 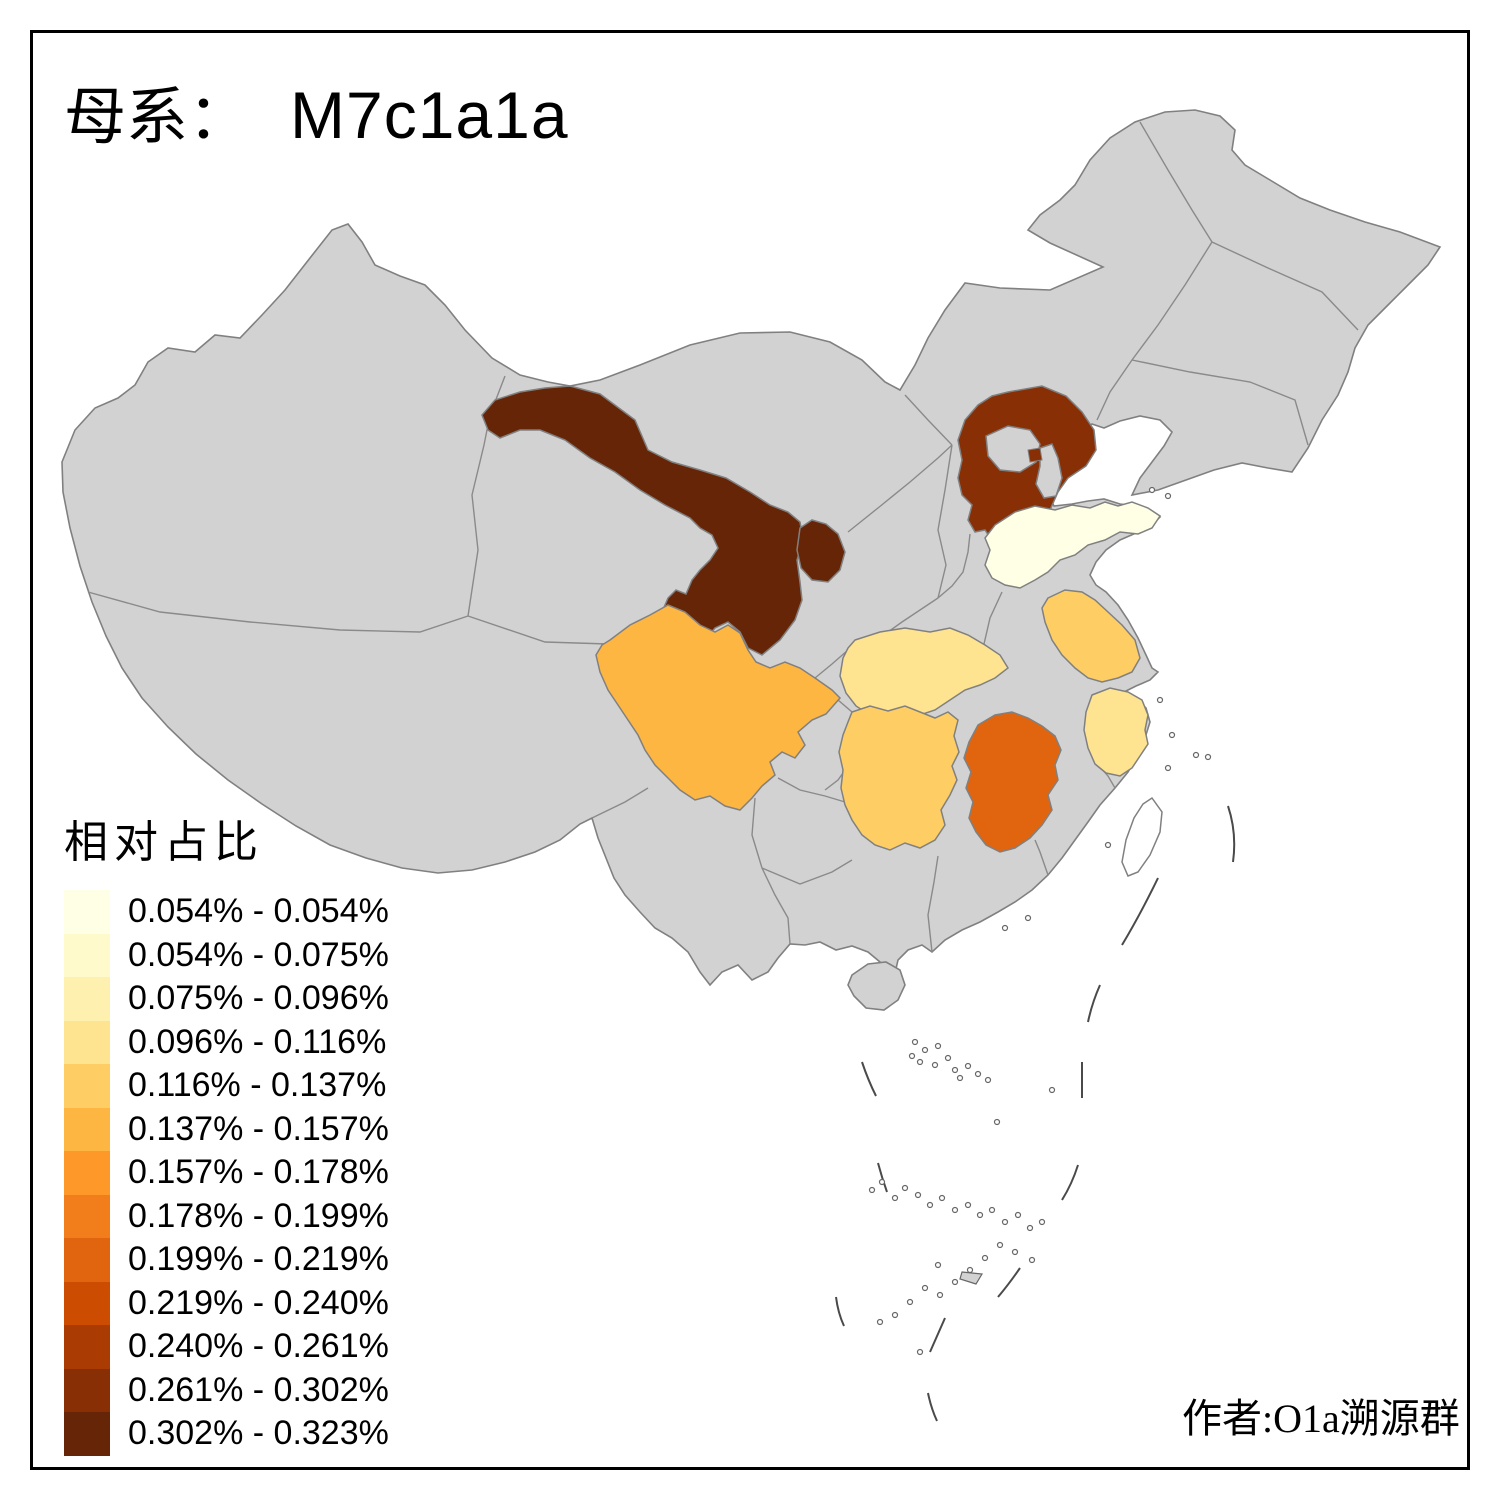 I want to click on legend-item: 0.116% - 0.137%, so click(x=226, y=1086).